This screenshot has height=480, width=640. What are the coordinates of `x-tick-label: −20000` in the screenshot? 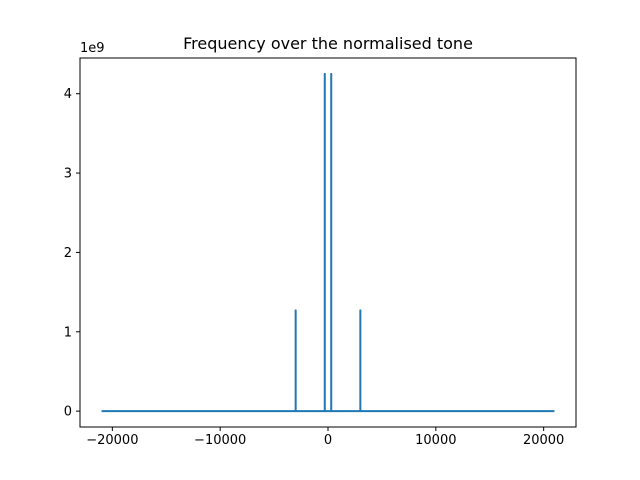 It's located at (112, 440).